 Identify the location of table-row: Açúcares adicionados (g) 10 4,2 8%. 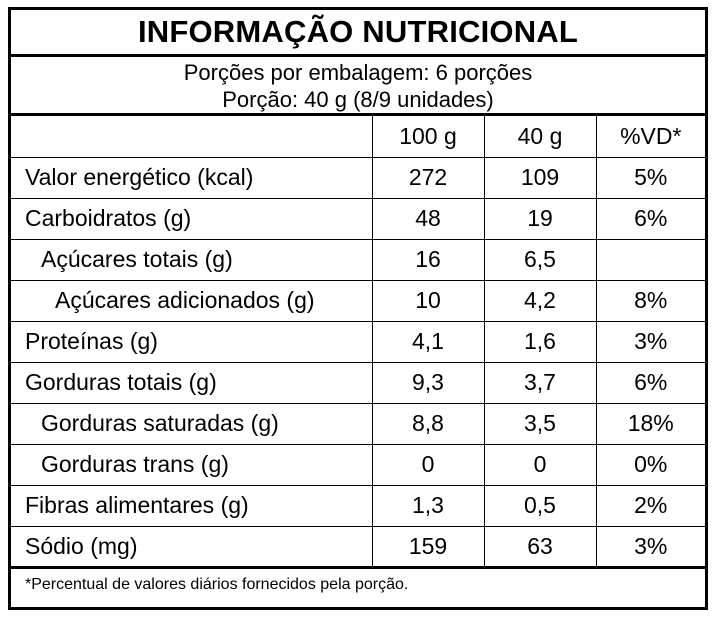
(358, 301).